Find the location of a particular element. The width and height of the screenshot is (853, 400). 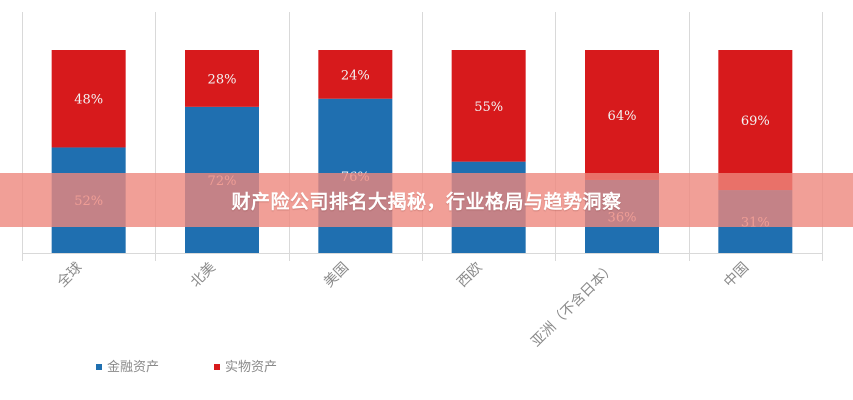

x-tick-label: 美国 is located at coordinates (336, 275).